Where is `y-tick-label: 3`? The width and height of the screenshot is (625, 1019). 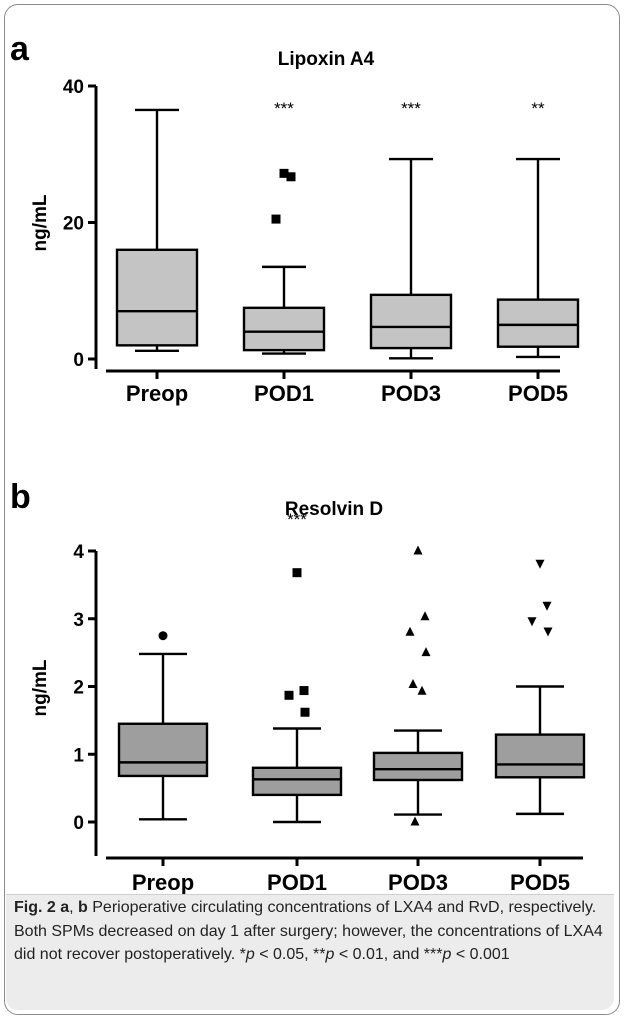 y-tick-label: 3 is located at coordinates (78, 620).